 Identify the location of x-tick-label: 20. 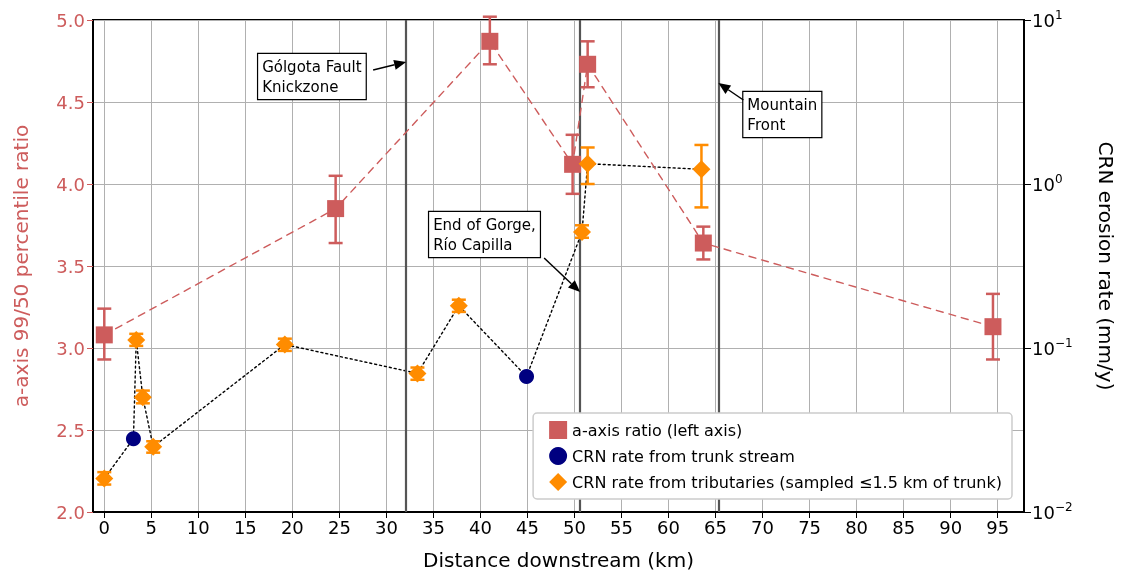
(292, 527).